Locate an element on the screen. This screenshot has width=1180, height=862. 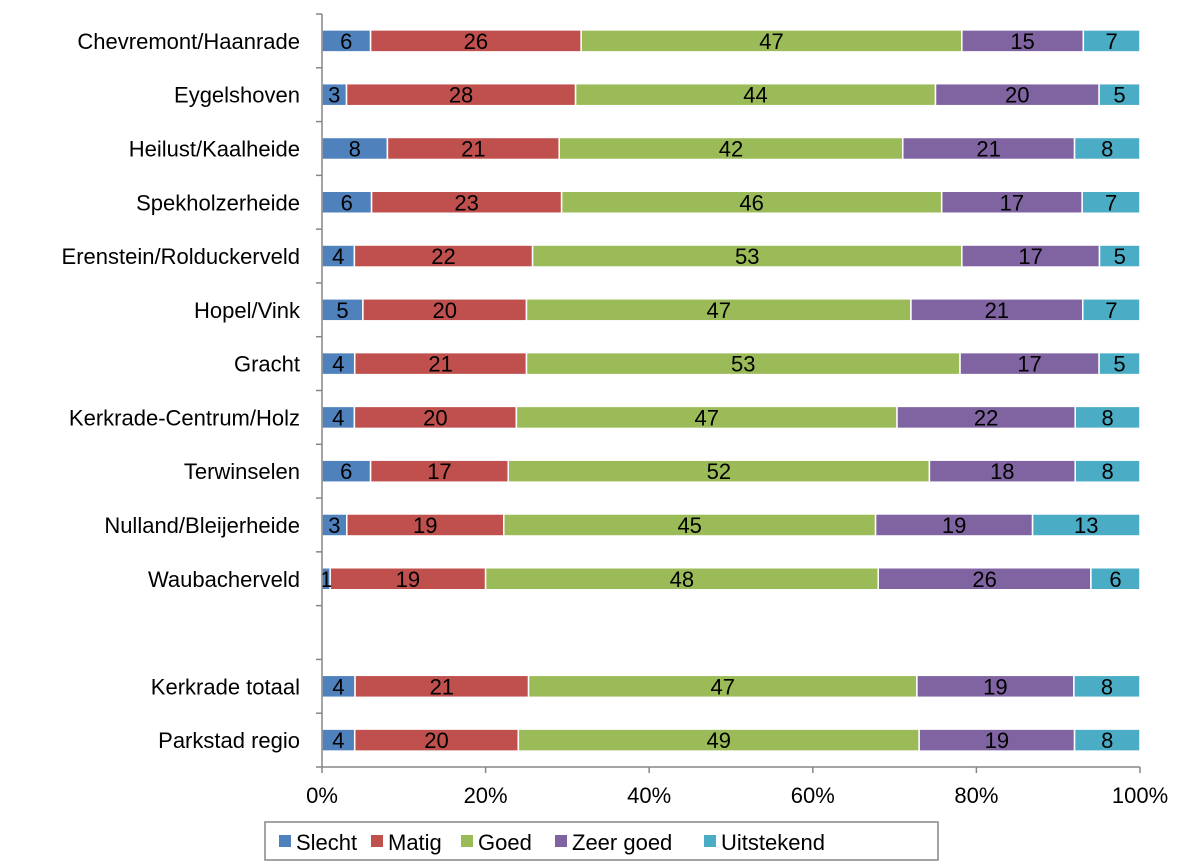
data-label: 3 is located at coordinates (334, 95).